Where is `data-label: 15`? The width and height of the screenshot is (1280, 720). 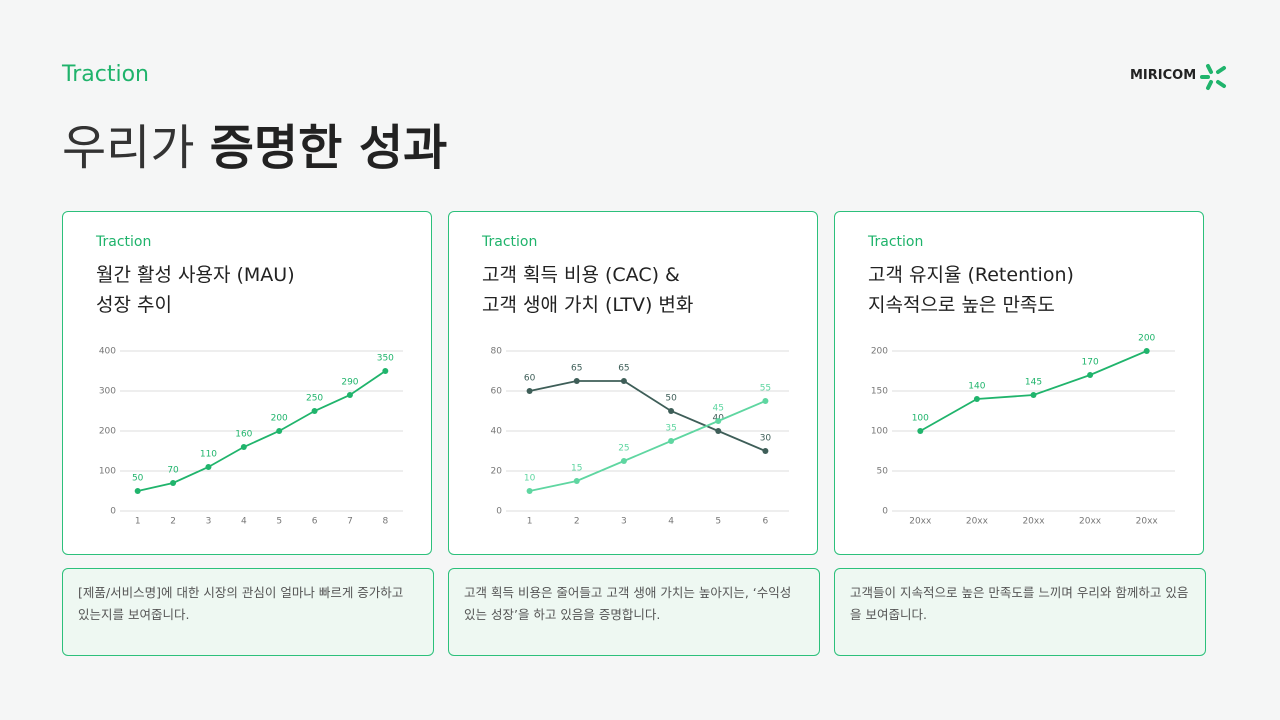 data-label: 15 is located at coordinates (576, 469).